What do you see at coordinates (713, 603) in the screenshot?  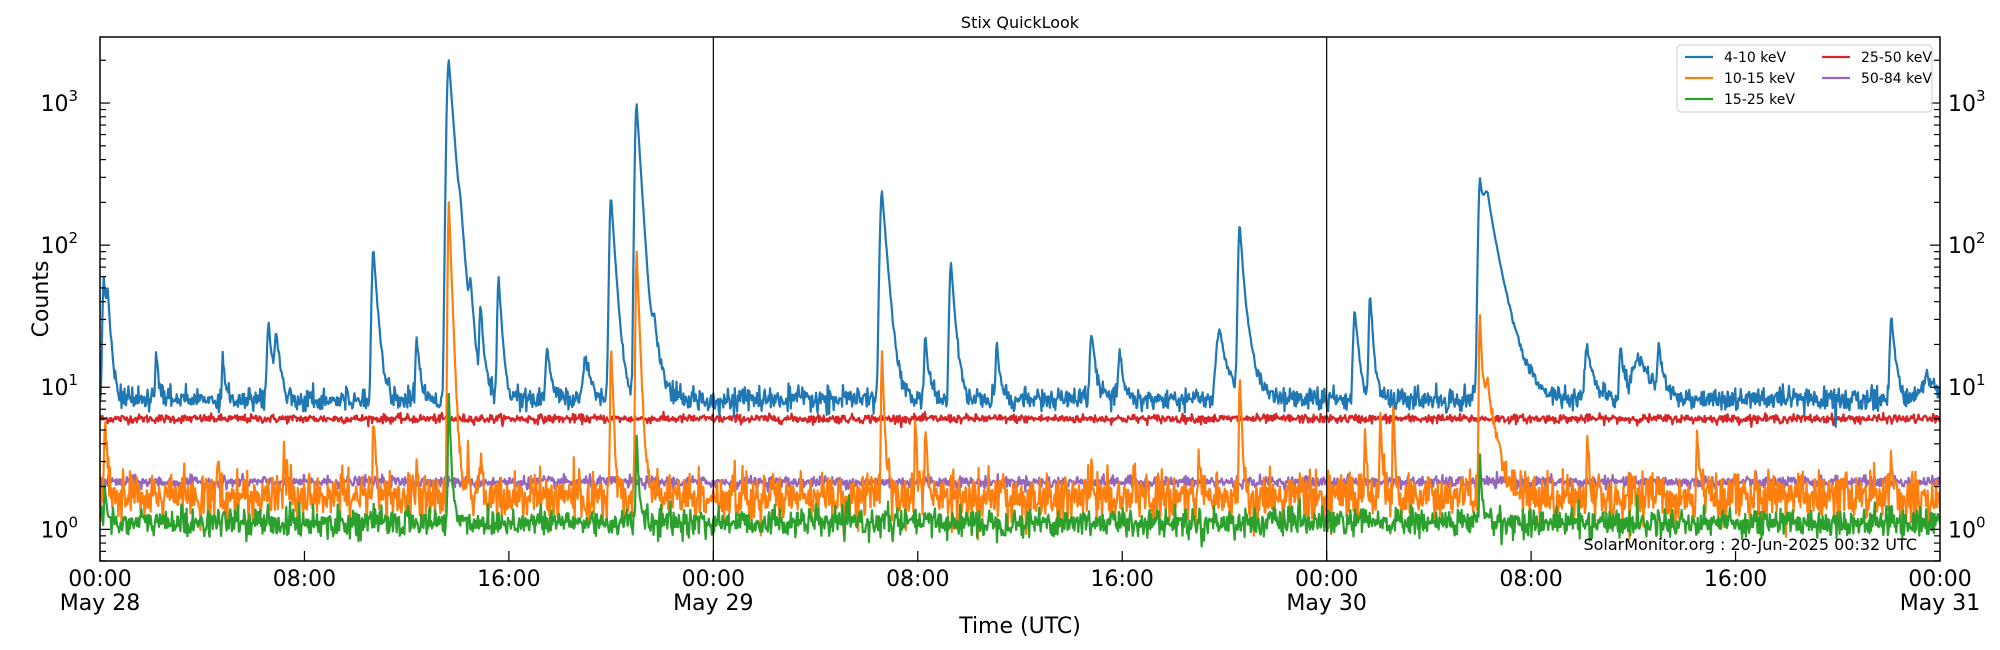 I see `x-tick-date-label: May 29` at bounding box center [713, 603].